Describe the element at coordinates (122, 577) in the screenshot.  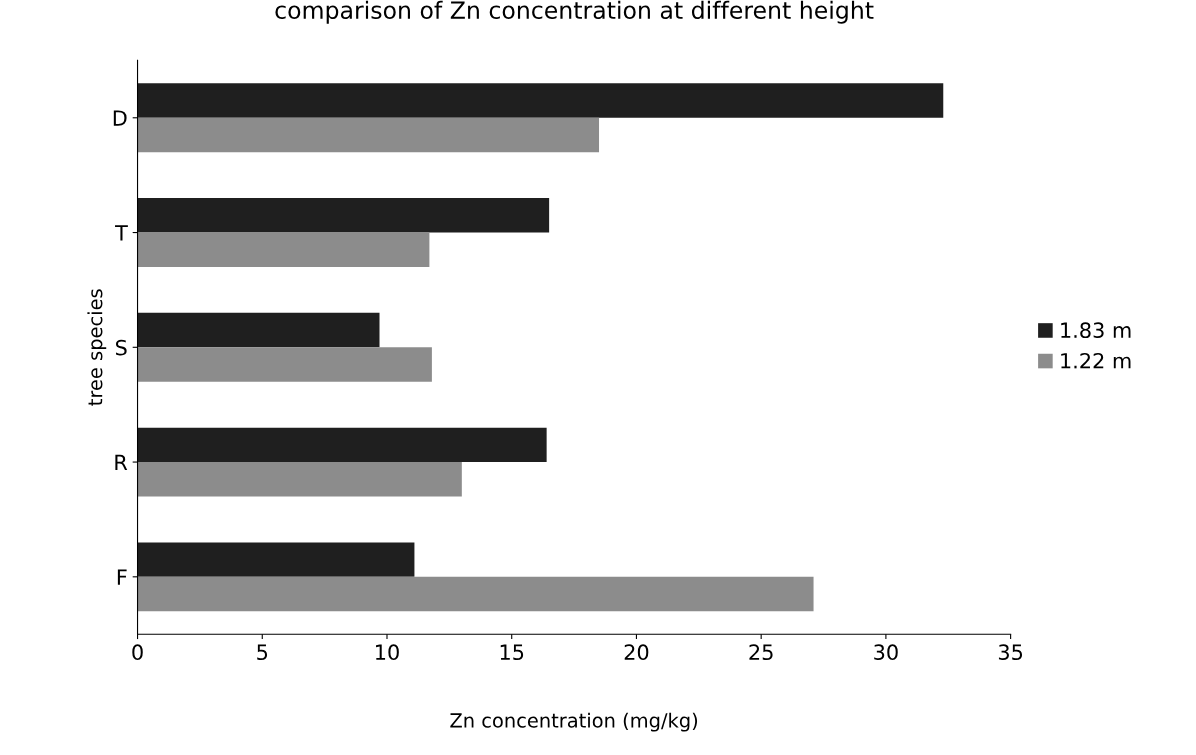
I see `y-tick-label: F` at that location.